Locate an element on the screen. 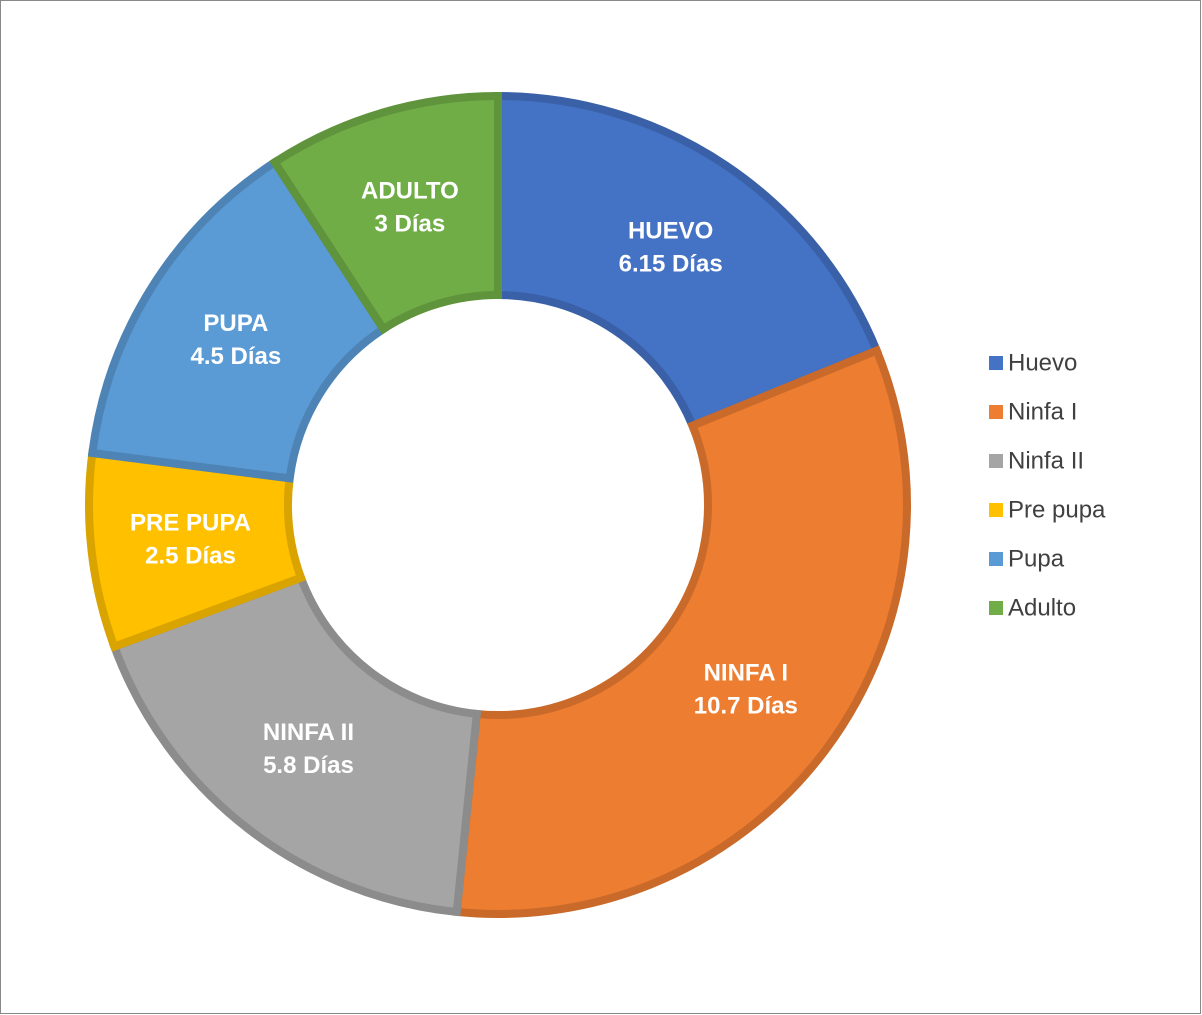  data-label-name: PUPA is located at coordinates (235, 323).